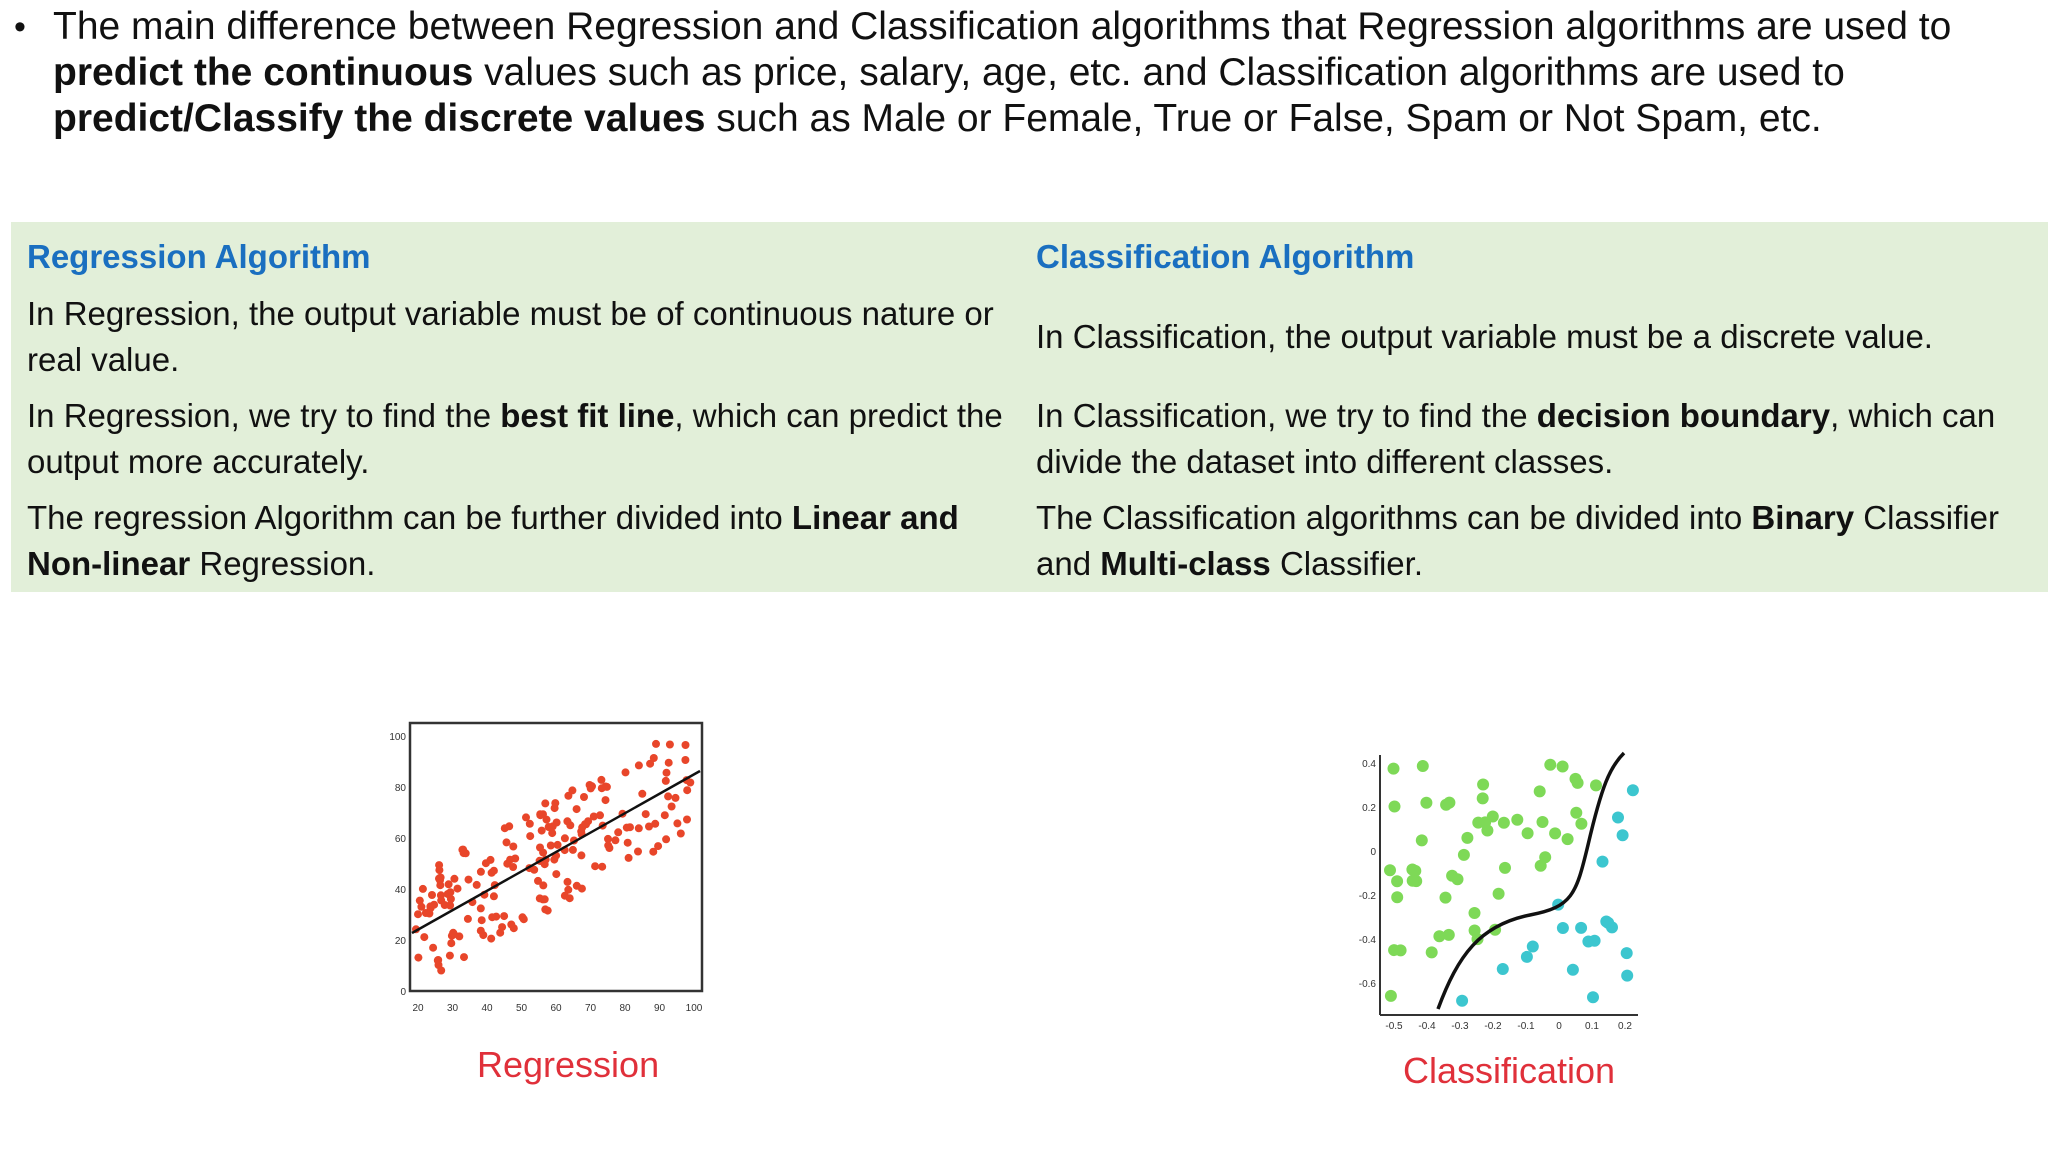  Describe the element at coordinates (199, 256) in the screenshot. I see `header-regression: Regression Algorithm` at that location.